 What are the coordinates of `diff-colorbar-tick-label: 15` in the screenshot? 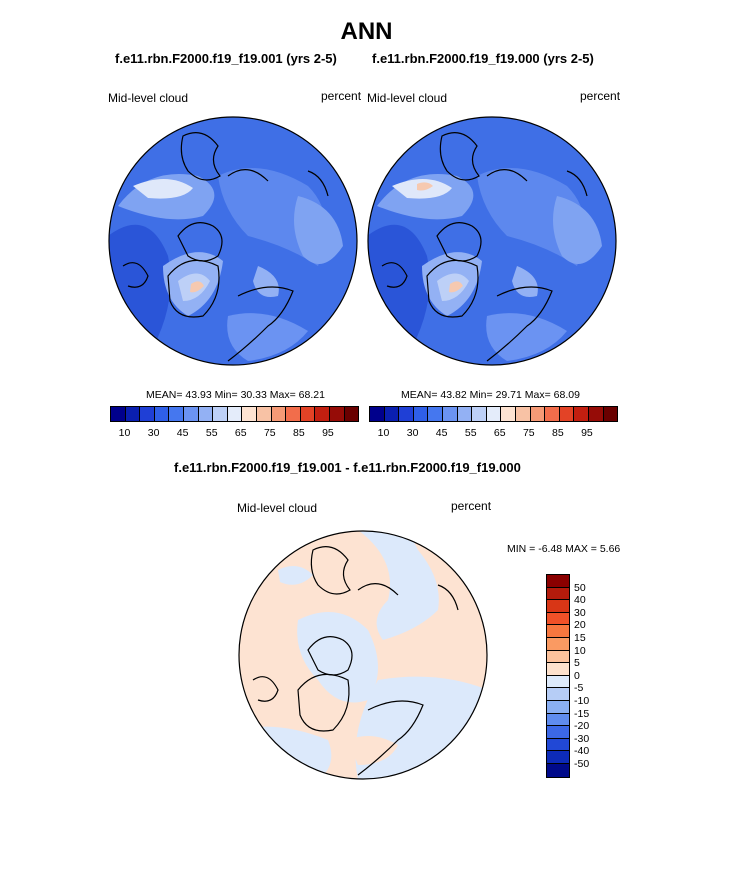 It's located at (580, 638).